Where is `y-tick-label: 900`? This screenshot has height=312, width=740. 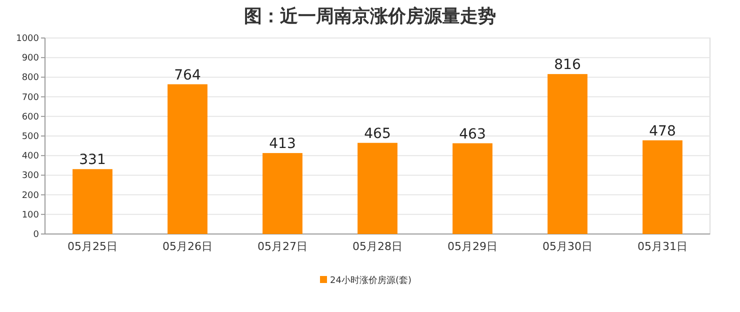
y-tick-label: 900 is located at coordinates (31, 59).